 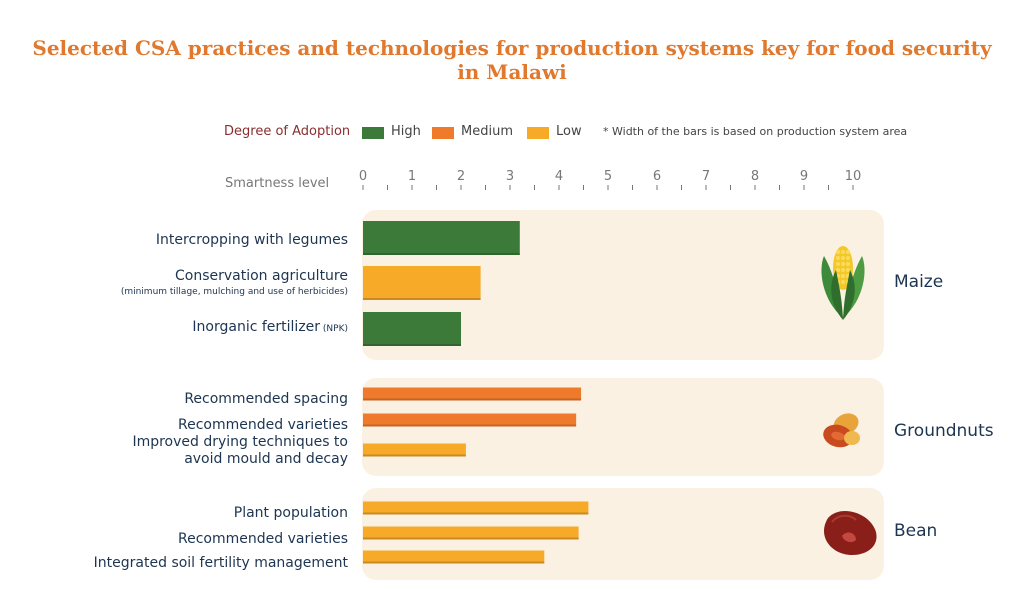 What do you see at coordinates (569, 131) in the screenshot?
I see `legend-label-low: Low` at bounding box center [569, 131].